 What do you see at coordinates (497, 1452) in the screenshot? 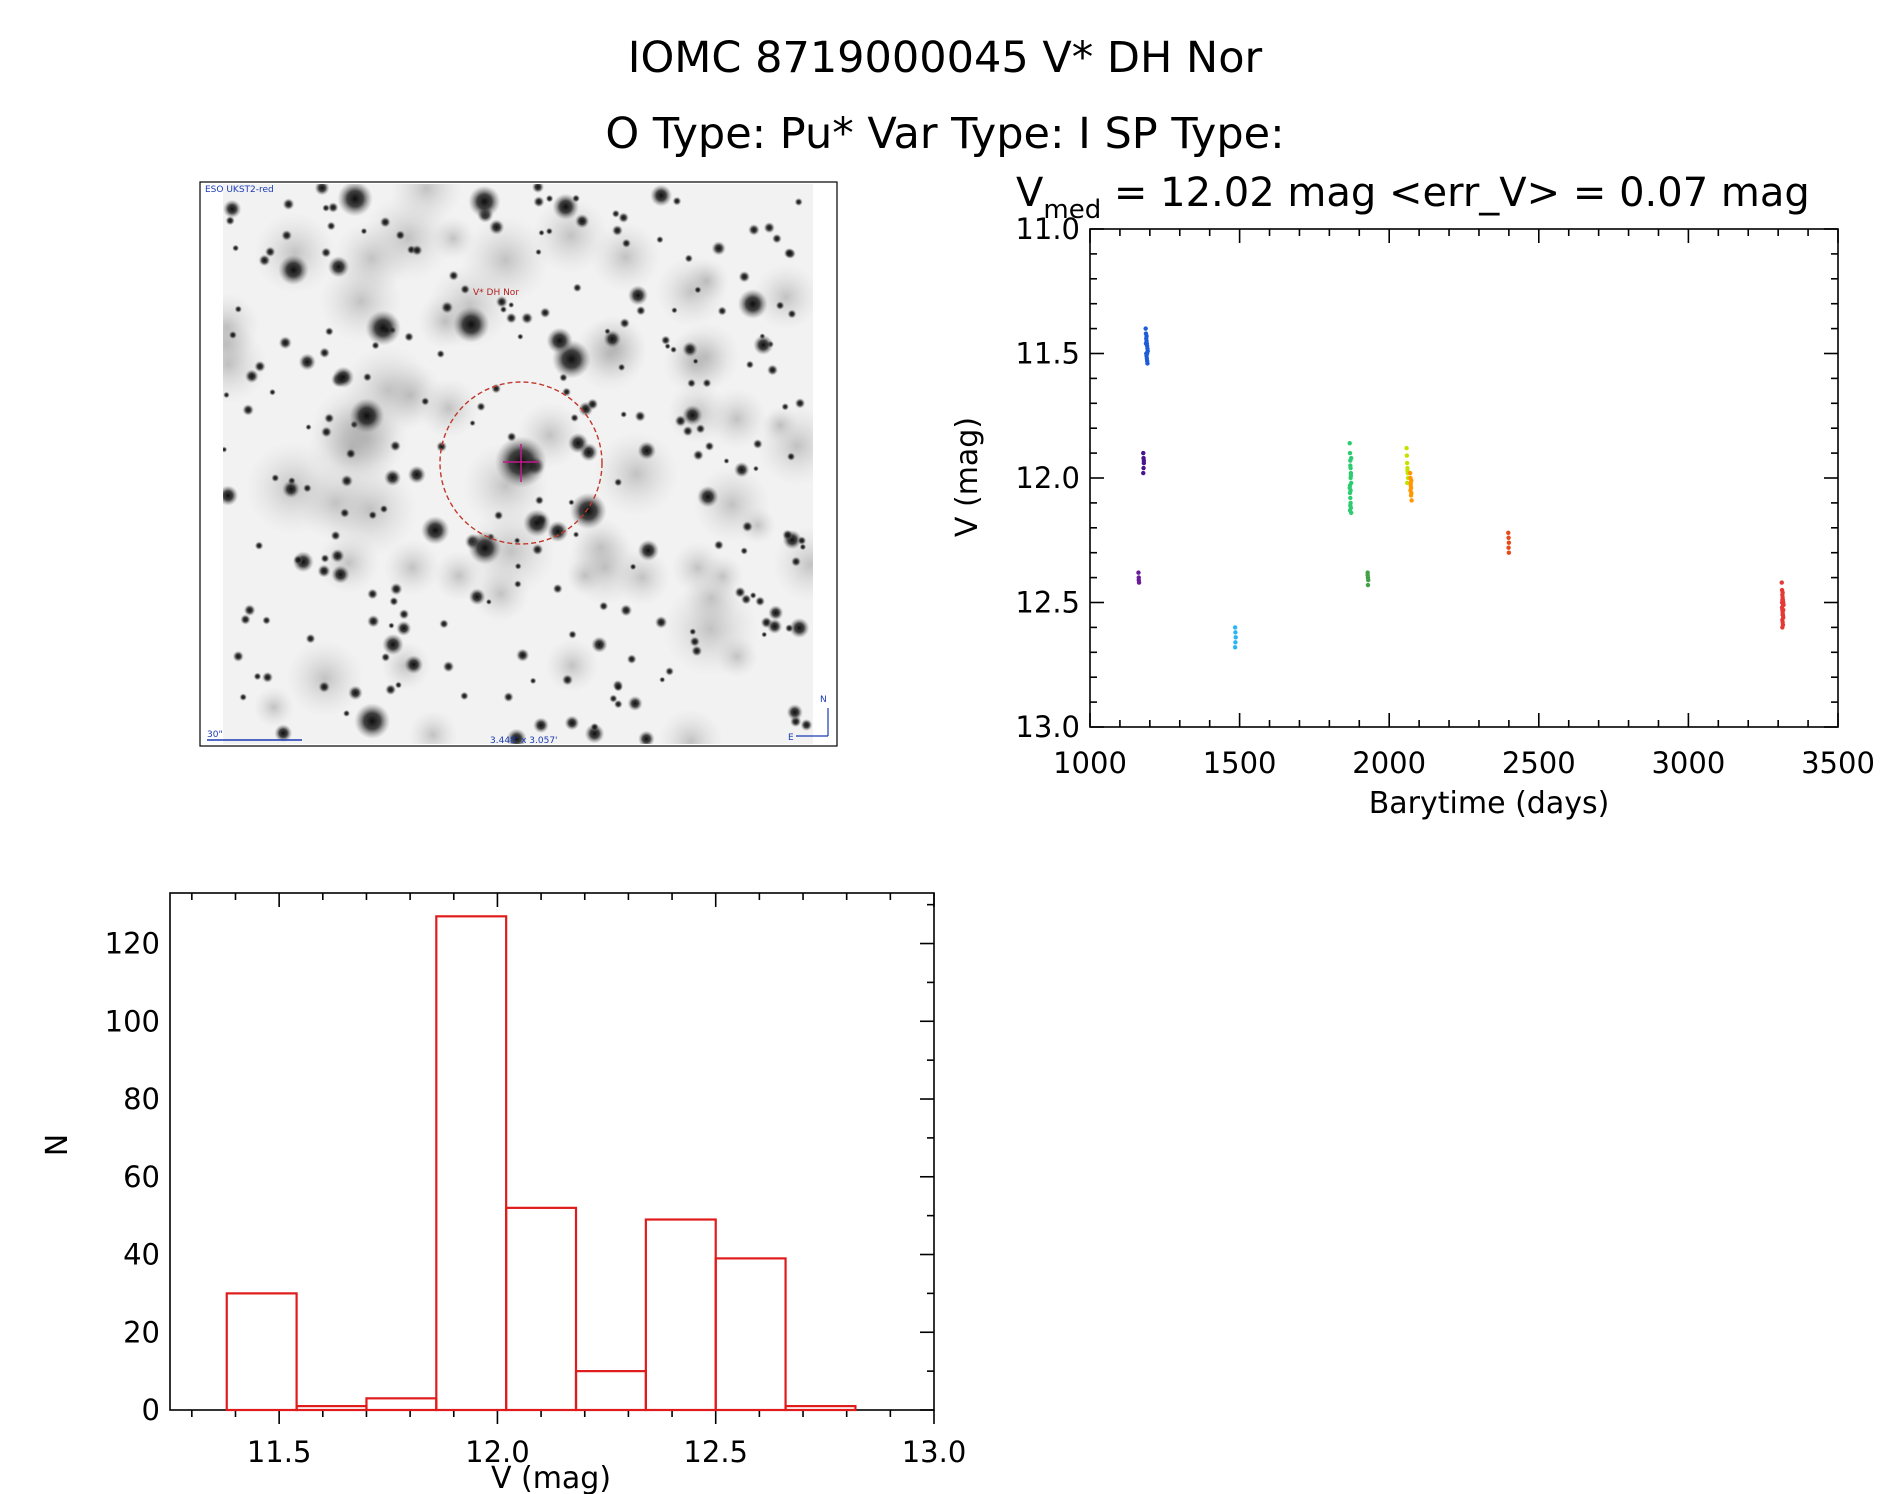
I see `histogram-xtick-label: 12.0` at bounding box center [497, 1452].